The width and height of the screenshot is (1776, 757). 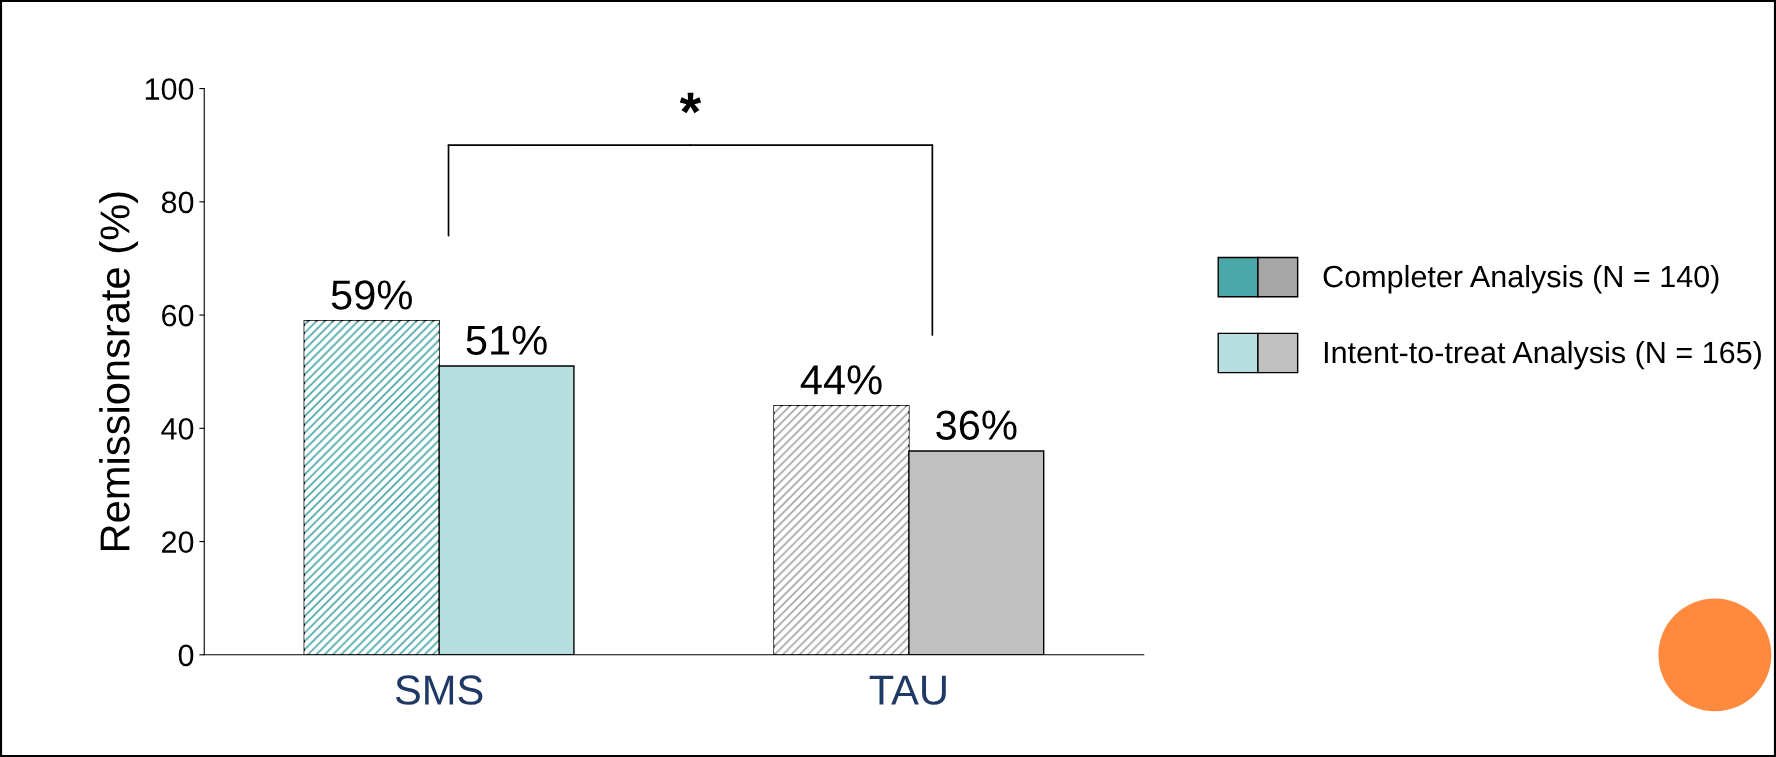 What do you see at coordinates (169, 89) in the screenshot?
I see `y-tick-label: 100` at bounding box center [169, 89].